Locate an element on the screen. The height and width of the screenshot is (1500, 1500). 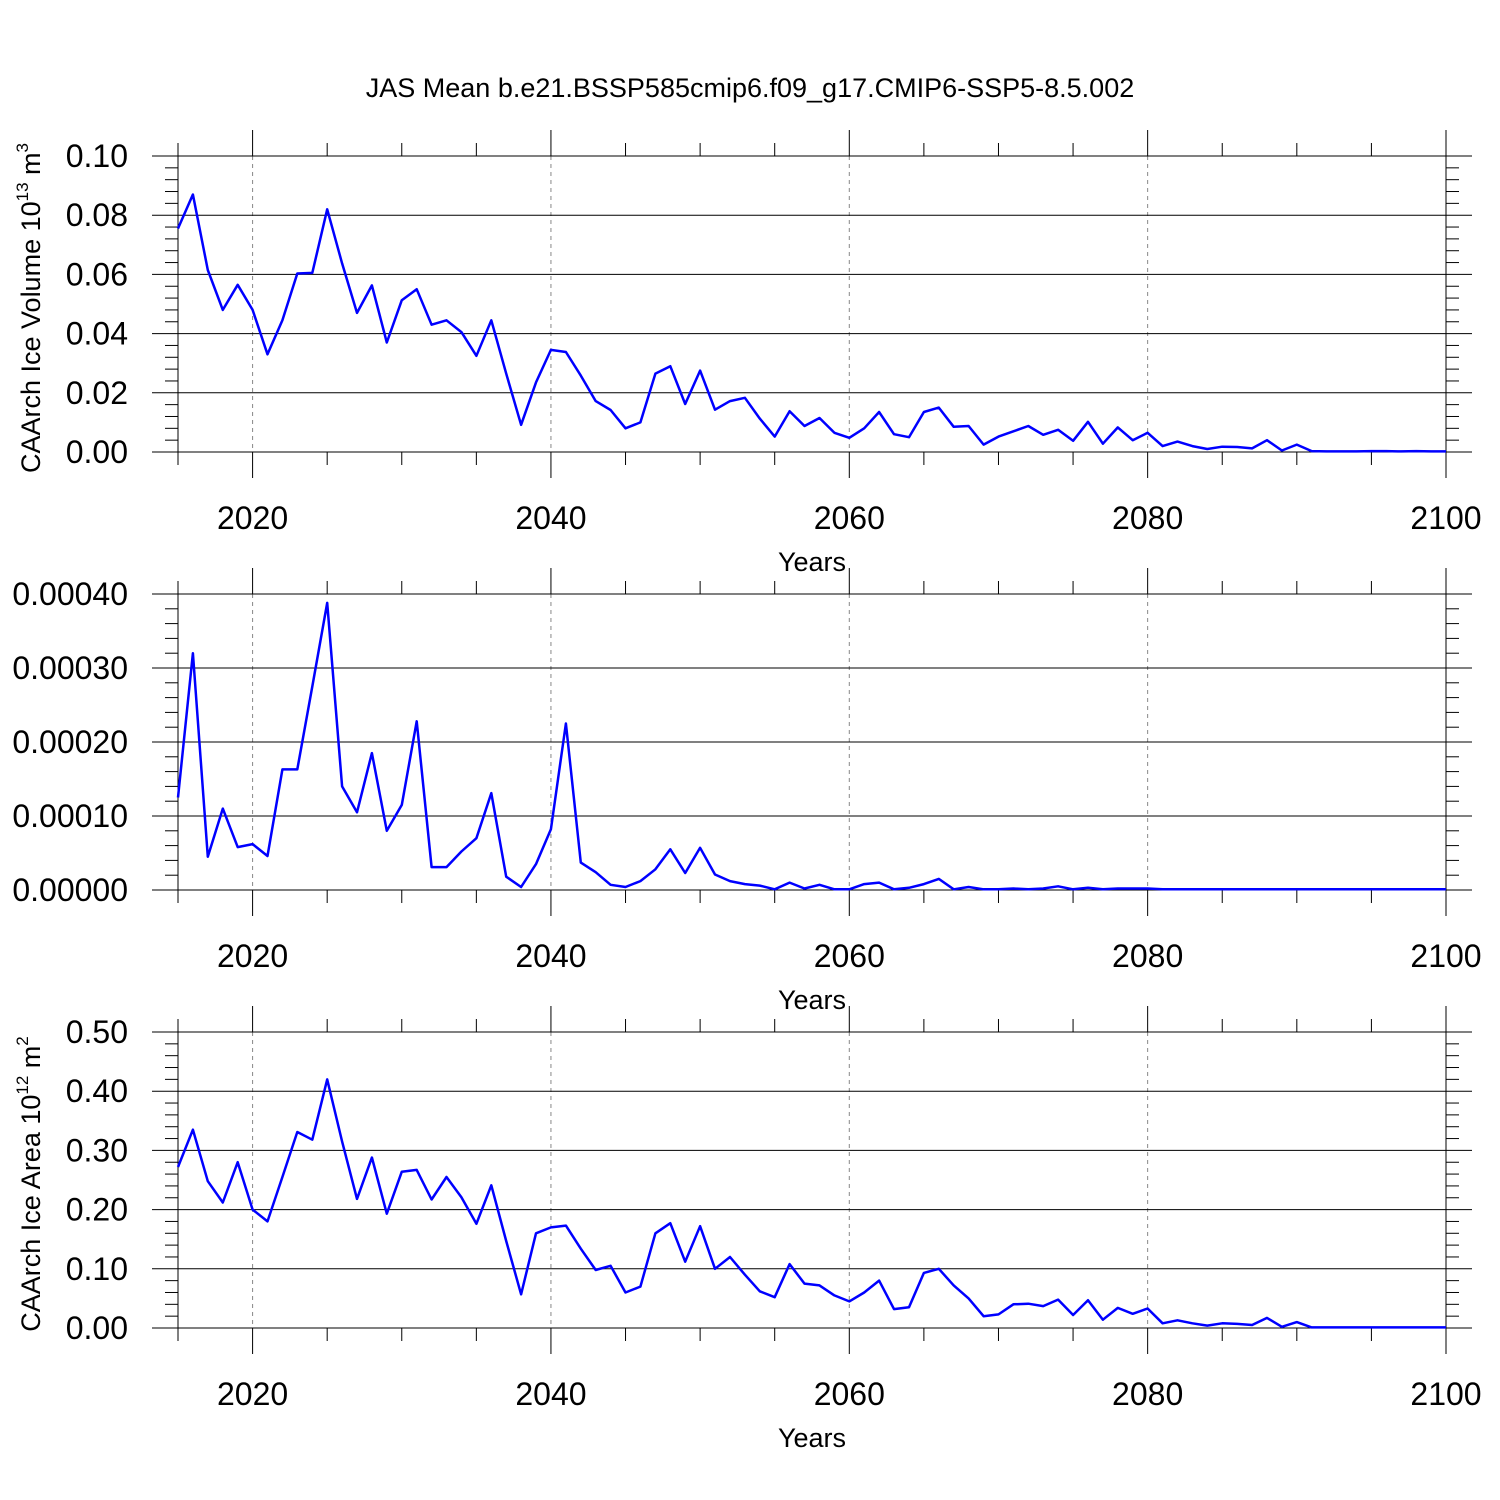
y-tick-label: 0.00020 is located at coordinates (70, 742).